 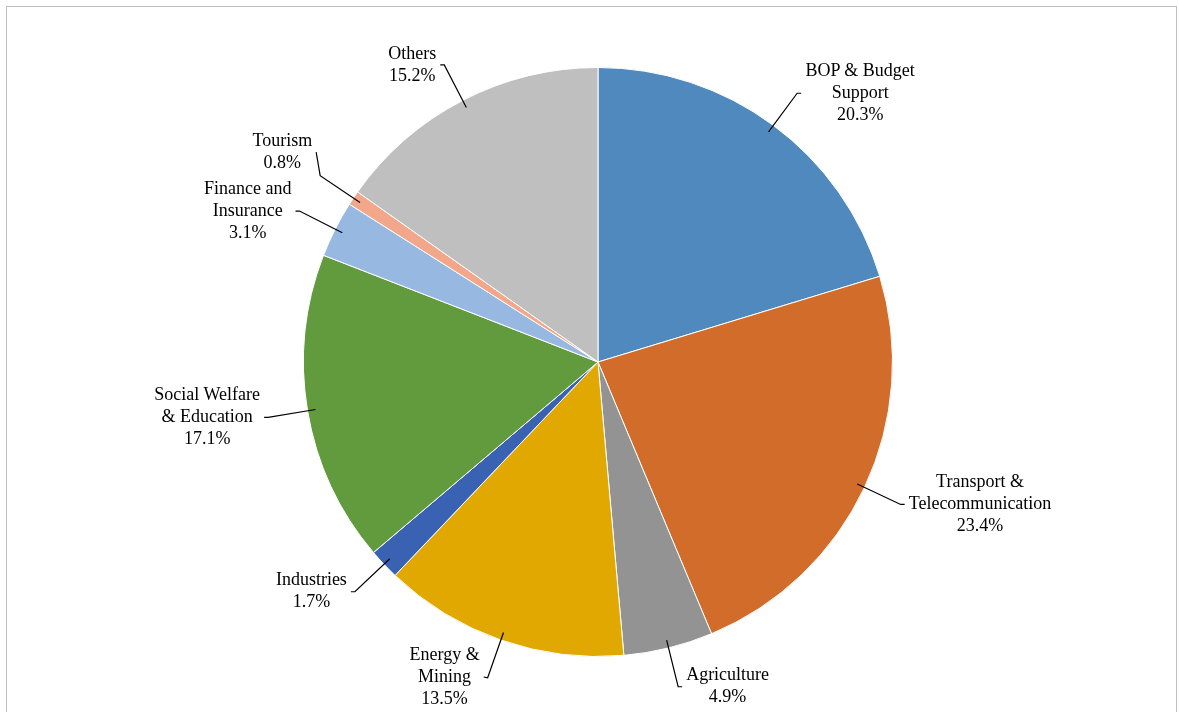 What do you see at coordinates (207, 438) in the screenshot?
I see `data-label: 17.1%` at bounding box center [207, 438].